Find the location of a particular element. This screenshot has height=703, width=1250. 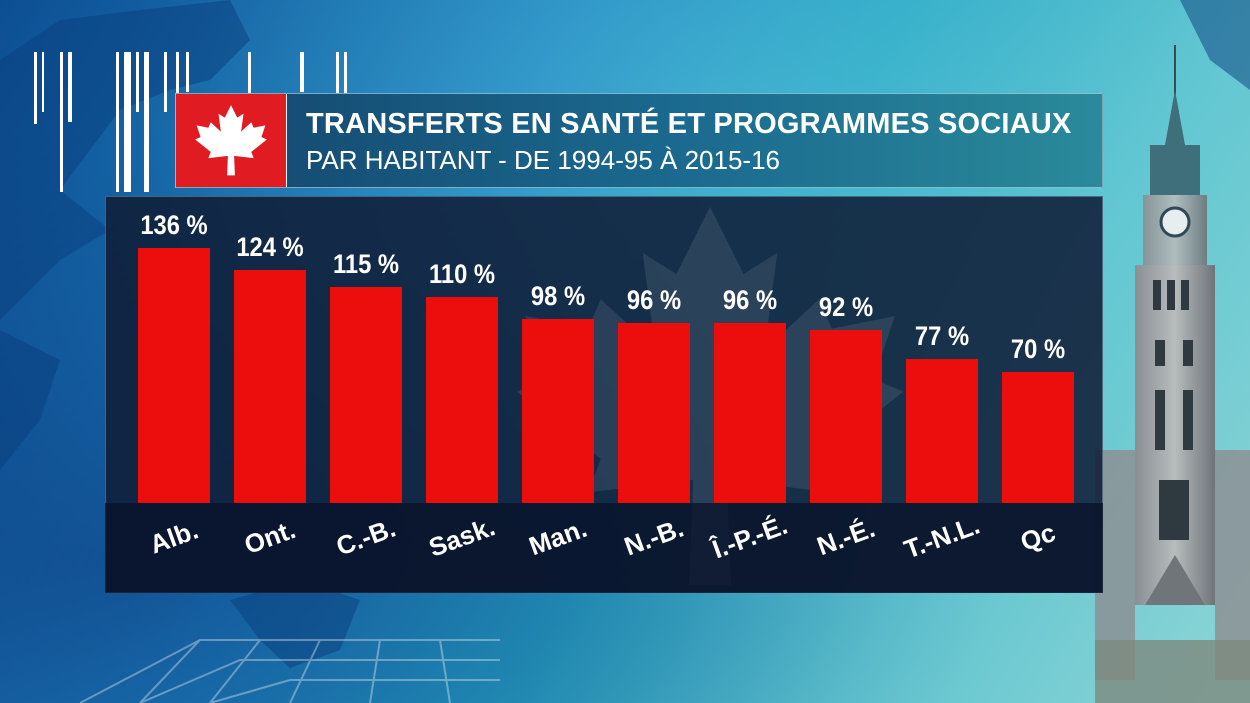

maple-leaf-icon is located at coordinates (231, 140).